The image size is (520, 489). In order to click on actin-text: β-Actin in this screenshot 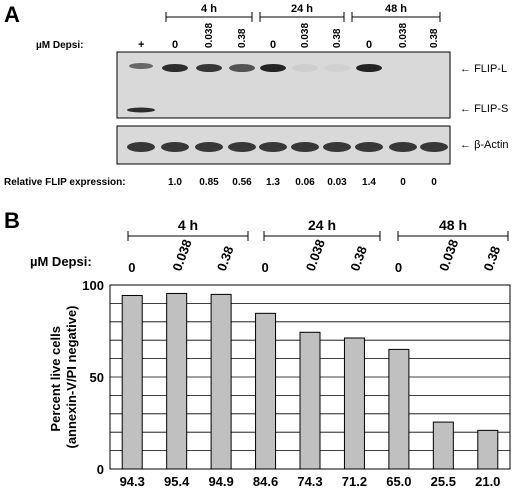, I will do `click(491, 145)`.